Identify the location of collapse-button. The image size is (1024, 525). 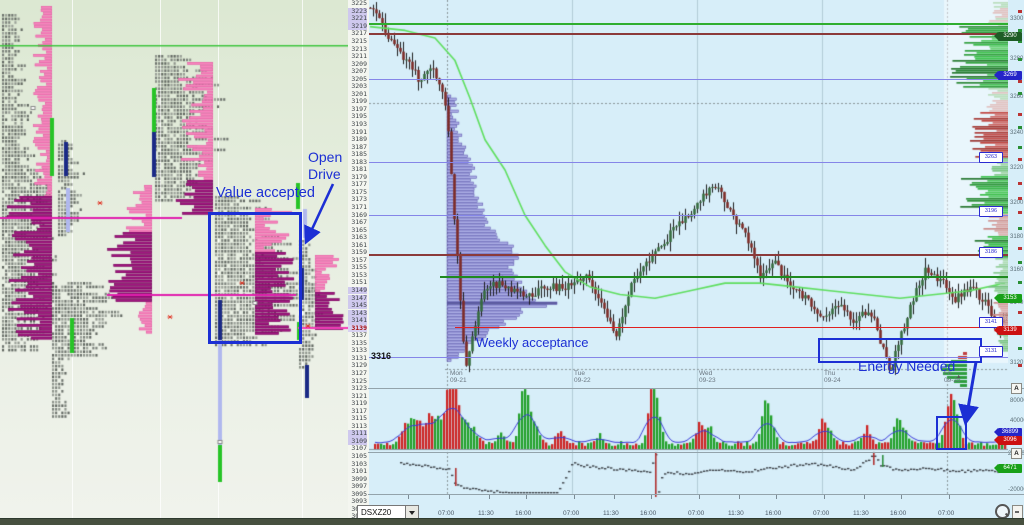
(1017, 512).